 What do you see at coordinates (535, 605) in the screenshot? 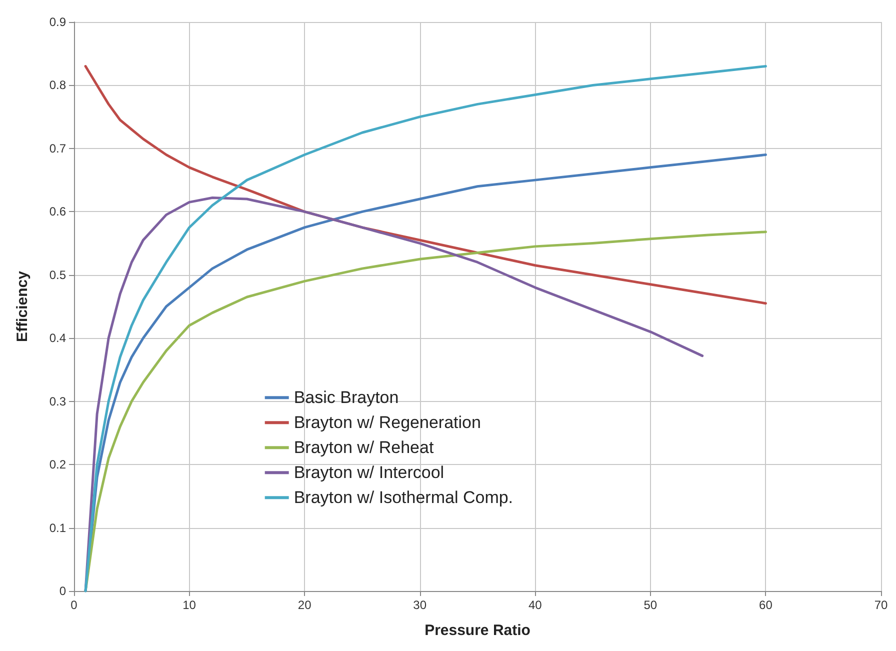
I see `x-tick-label: 40` at bounding box center [535, 605].